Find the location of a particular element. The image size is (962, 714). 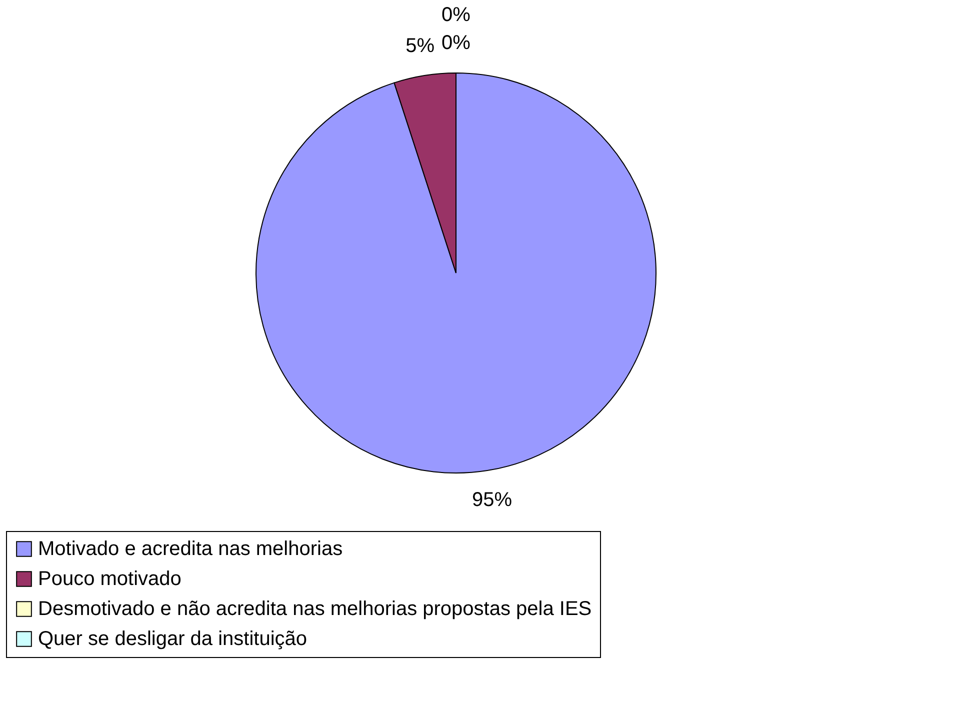

legend-label: Quer se desligar da instituição is located at coordinates (173, 639).